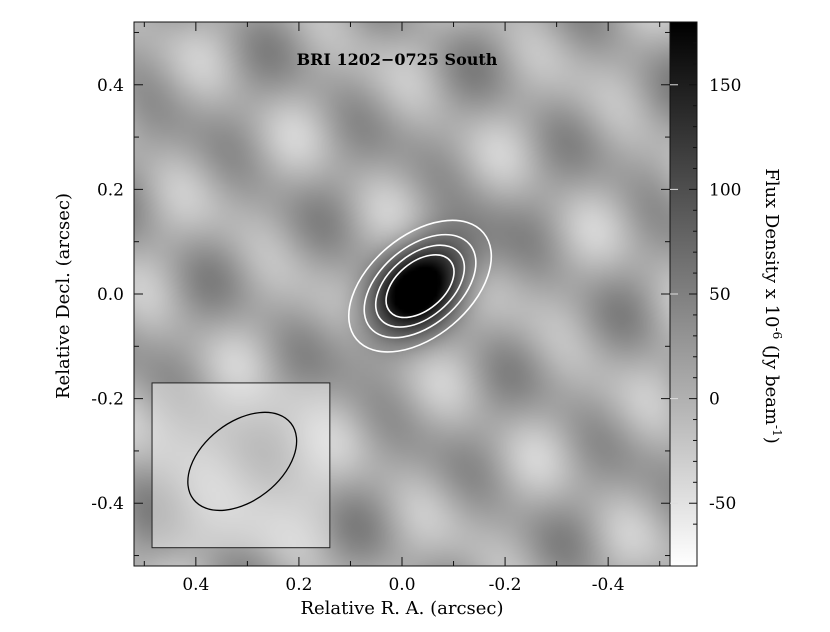 This screenshot has width=830, height=632. I want to click on colorbar-tick-label: 50, so click(720, 295).